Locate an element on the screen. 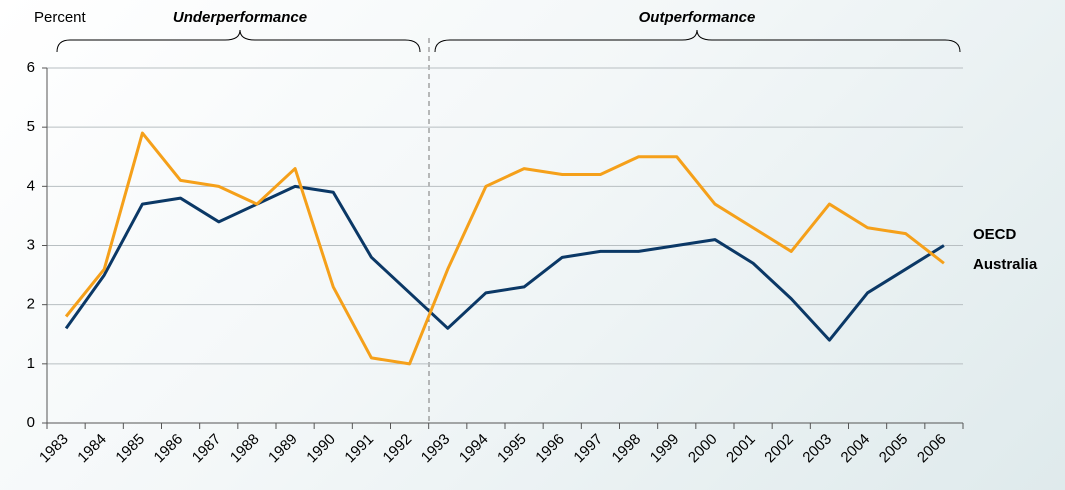 The width and height of the screenshot is (1065, 490). x-tick-label: 1991 is located at coordinates (359, 449).